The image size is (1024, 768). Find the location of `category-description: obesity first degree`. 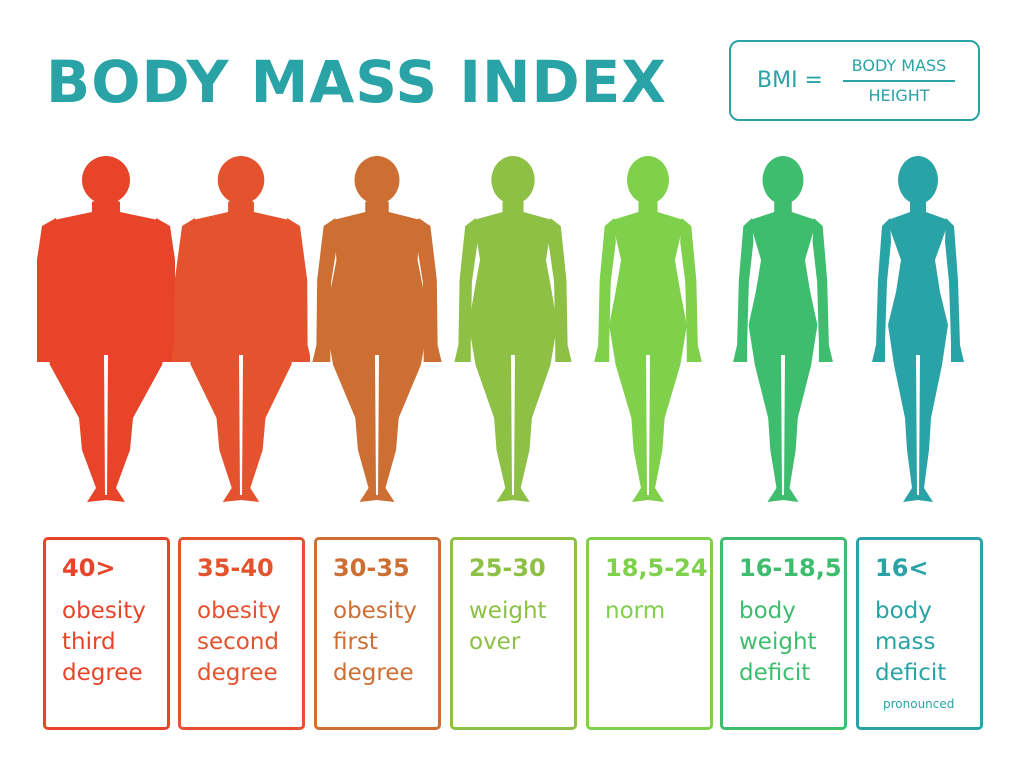

category-description: obesity first degree is located at coordinates (375, 642).